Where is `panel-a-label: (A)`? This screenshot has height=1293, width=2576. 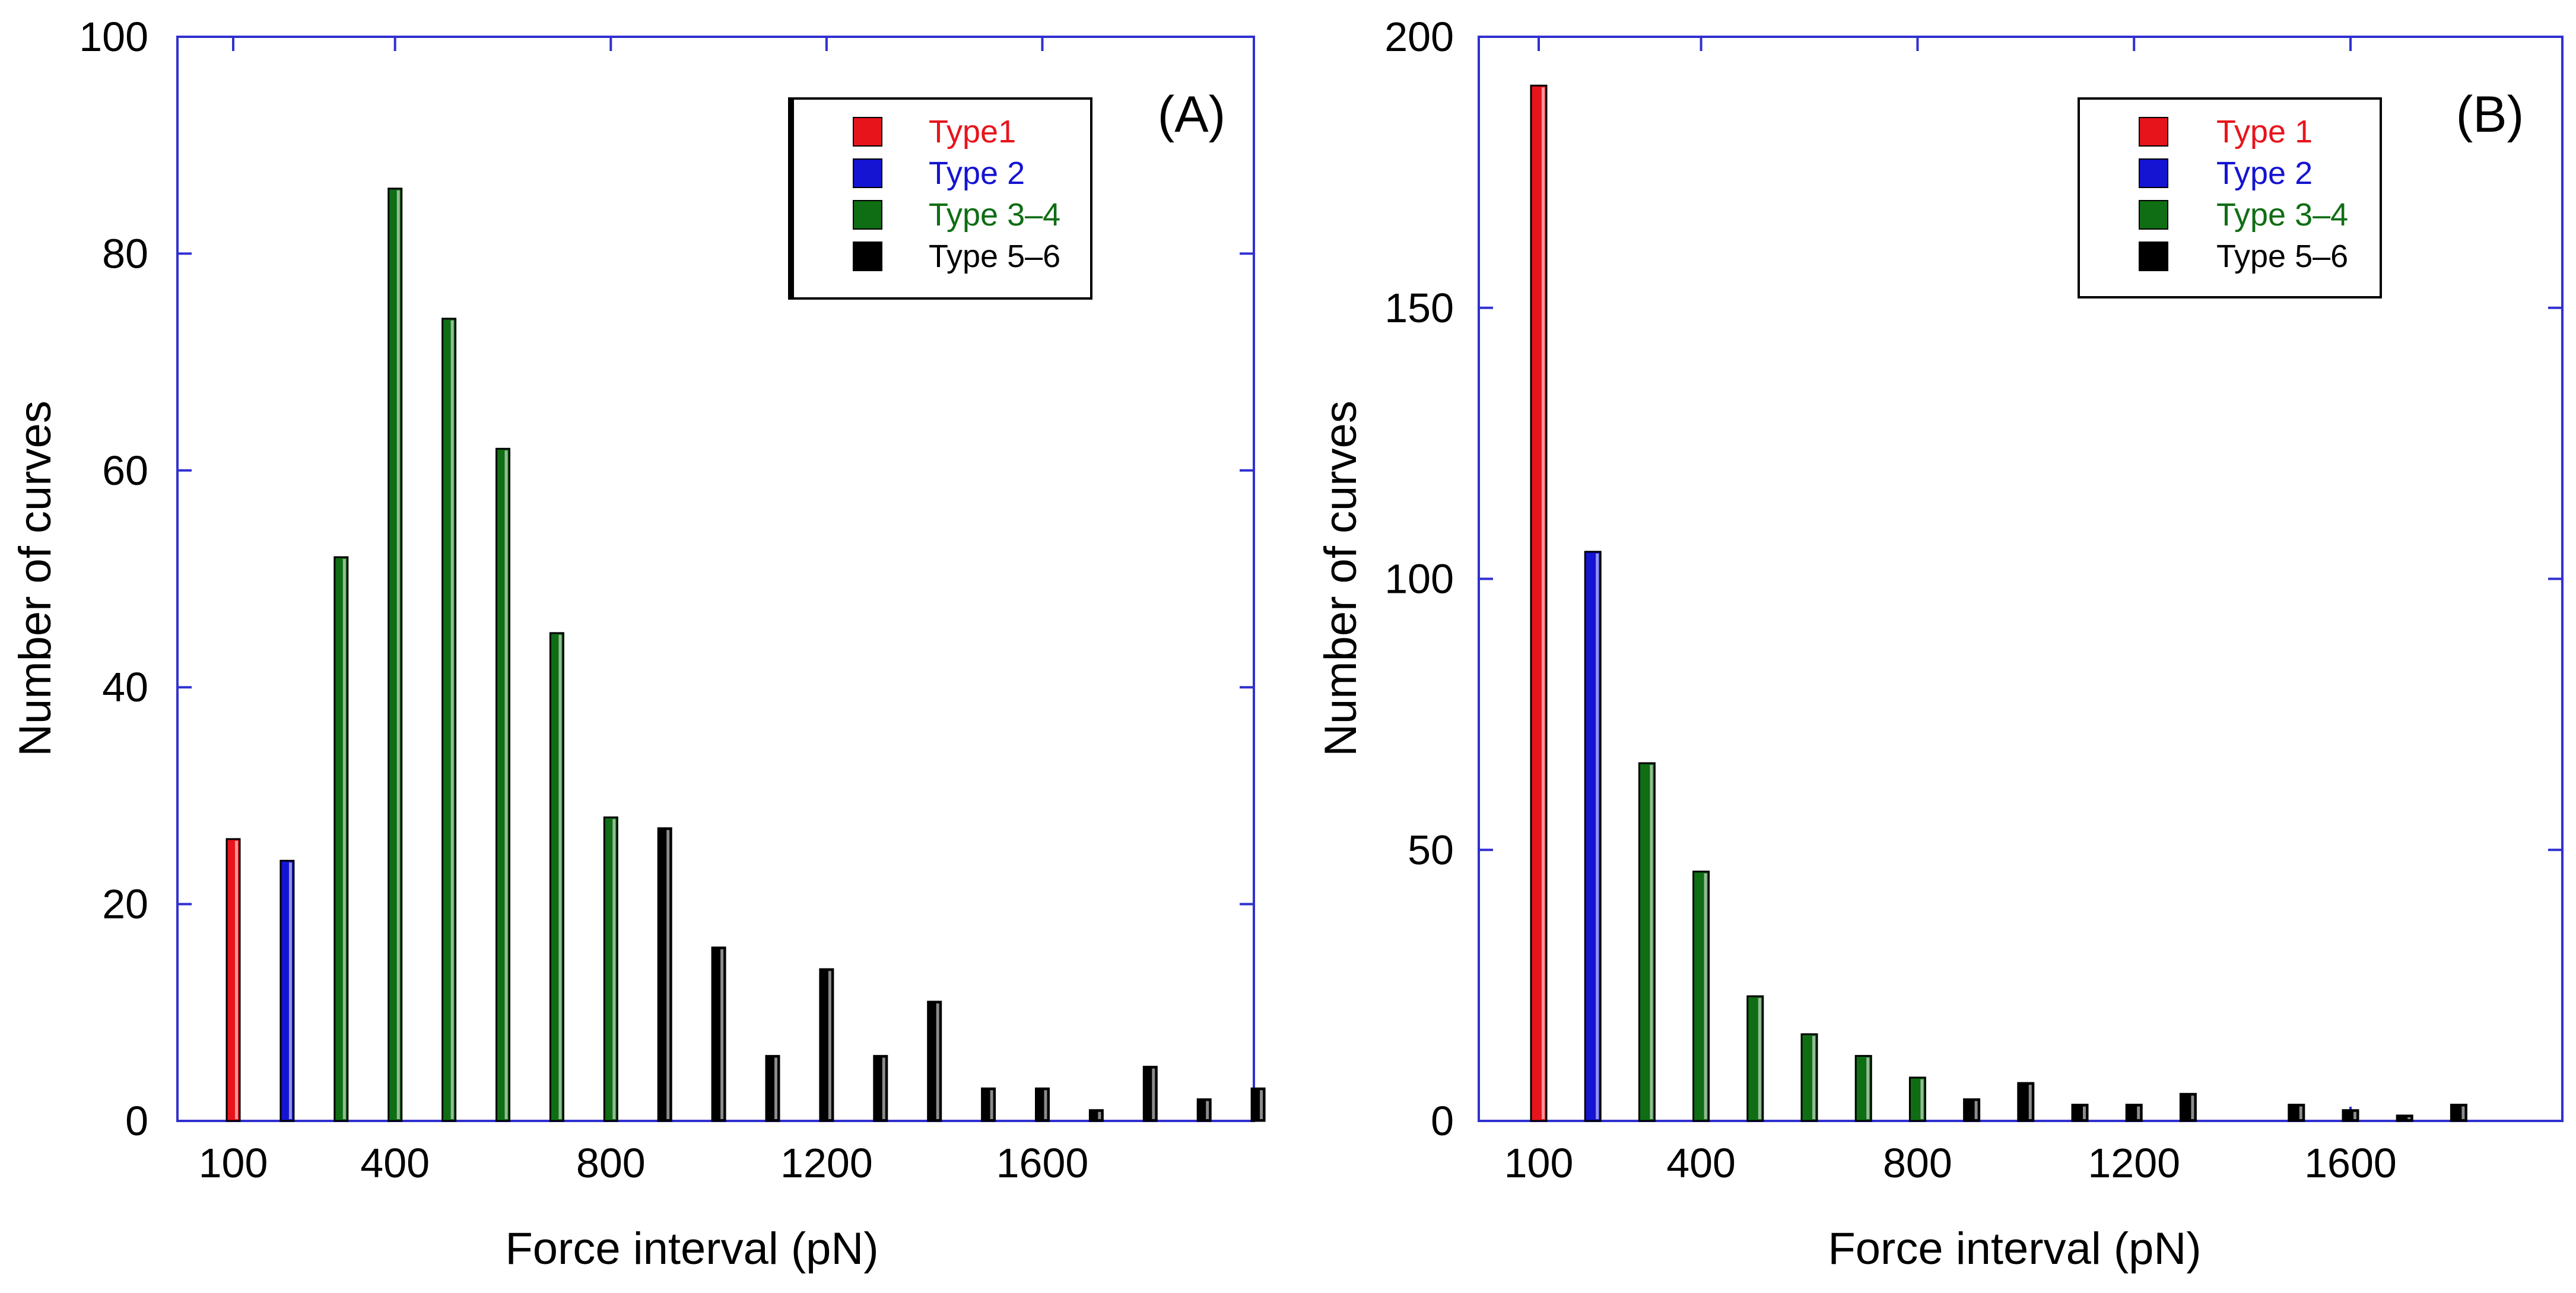 panel-a-label: (A) is located at coordinates (1192, 114).